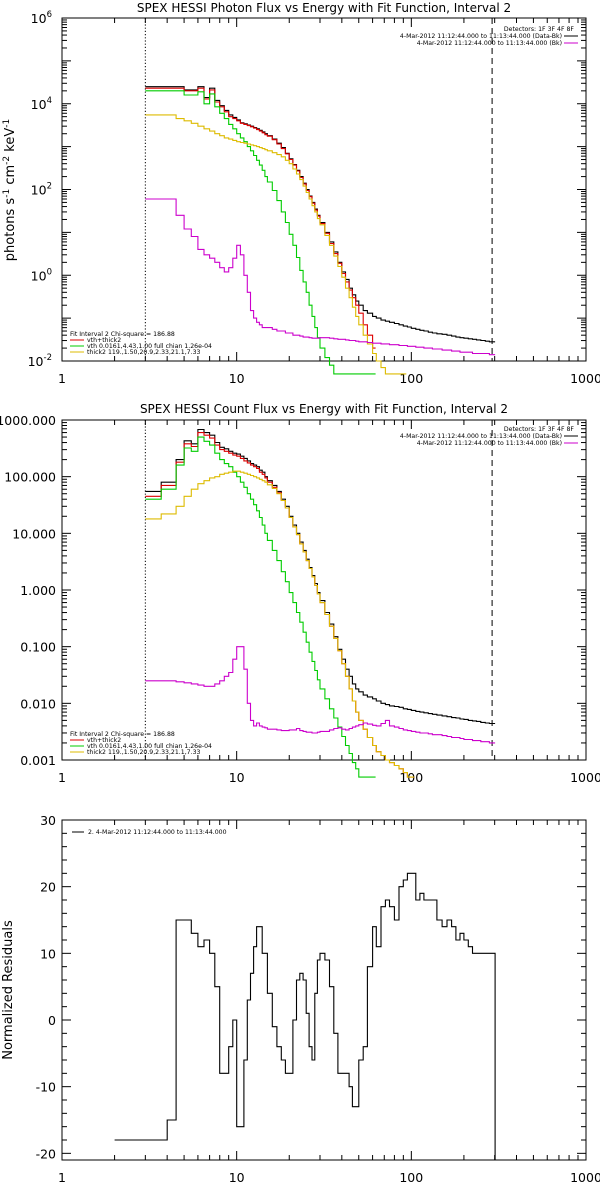 The width and height of the screenshot is (600, 1200). Describe the element at coordinates (144, 352) in the screenshot. I see `photon-legend-thick2: thick2 119.,1.50,20.9,2.33,21.1,7.33` at that location.